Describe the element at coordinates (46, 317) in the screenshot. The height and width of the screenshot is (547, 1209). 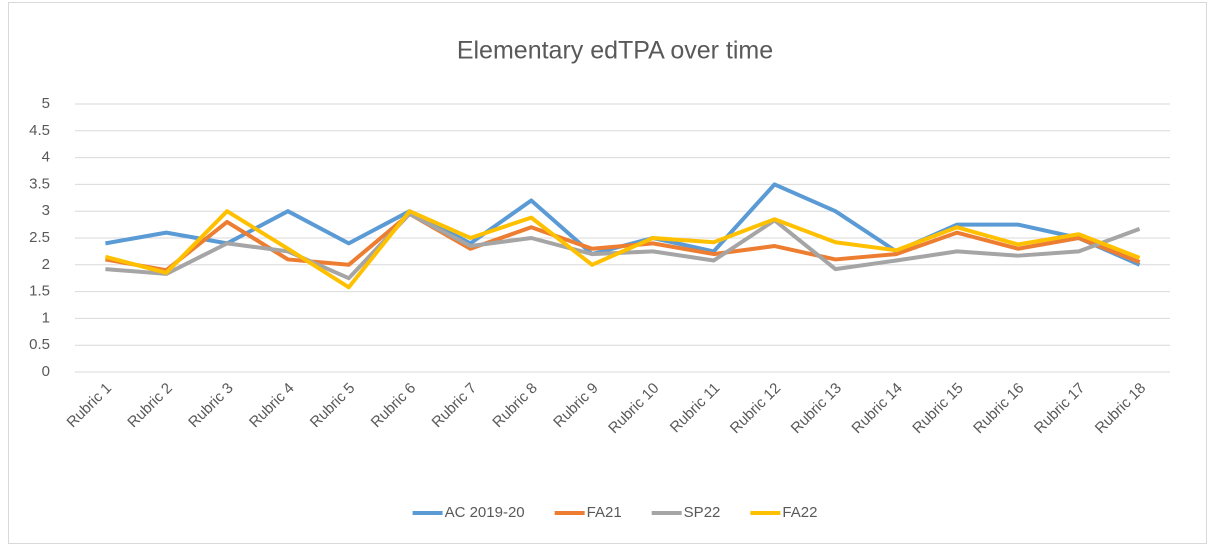
I see `y-tick-label: 1` at that location.